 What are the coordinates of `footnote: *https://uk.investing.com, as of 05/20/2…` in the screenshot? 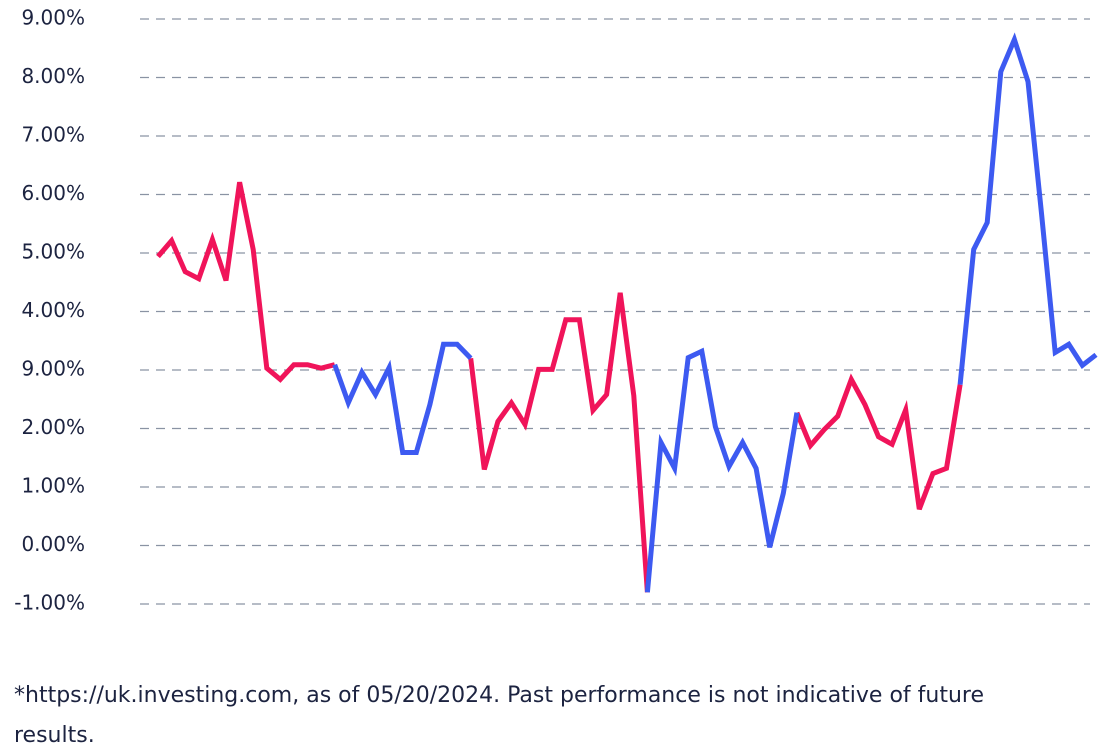 It's located at (499, 715).